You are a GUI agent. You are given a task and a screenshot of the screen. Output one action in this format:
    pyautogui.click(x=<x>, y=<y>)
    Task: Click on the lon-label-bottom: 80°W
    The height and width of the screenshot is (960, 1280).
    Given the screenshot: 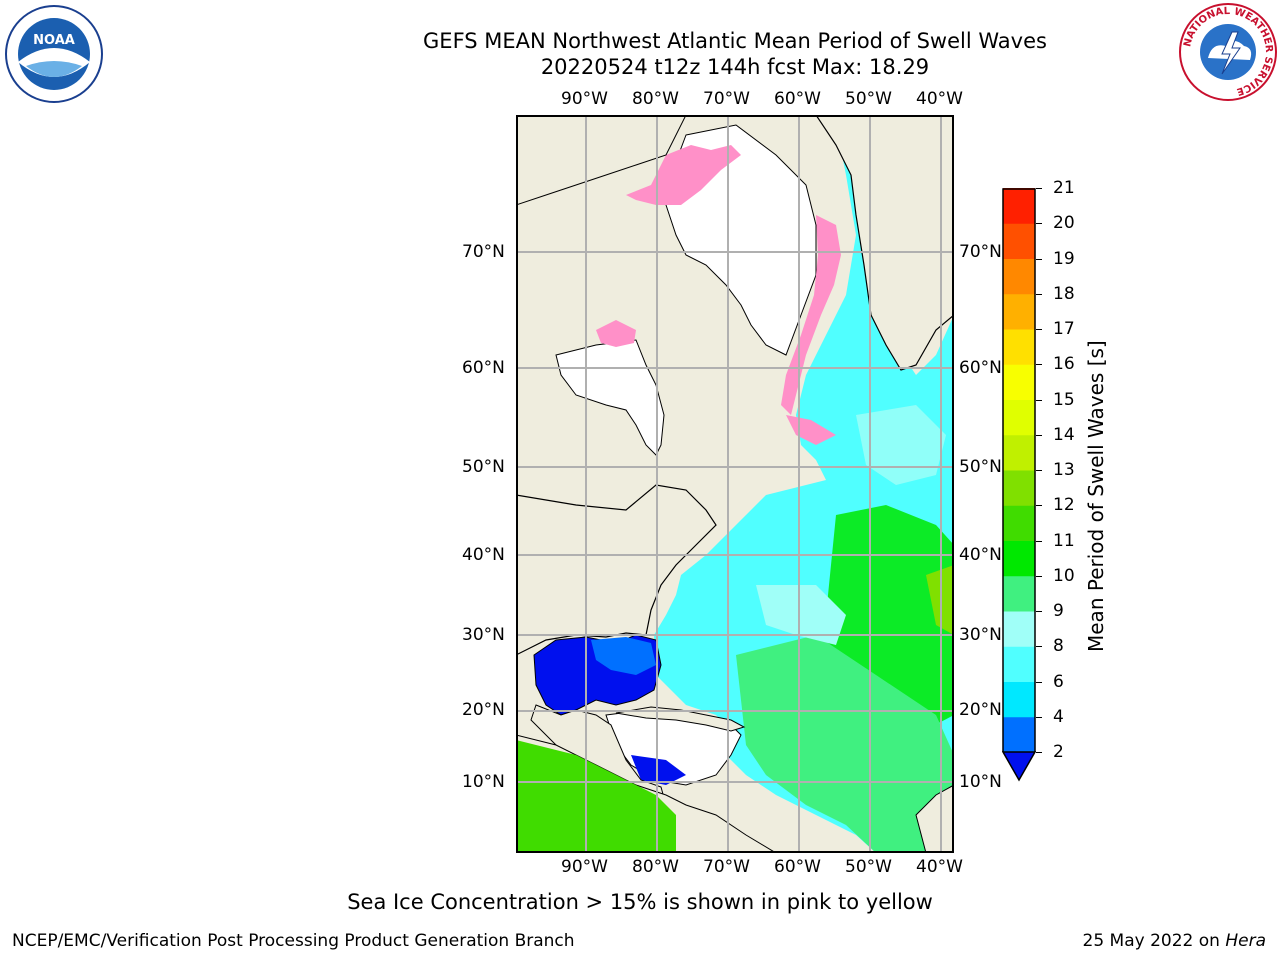 What is the action you would take?
    pyautogui.click(x=655, y=867)
    